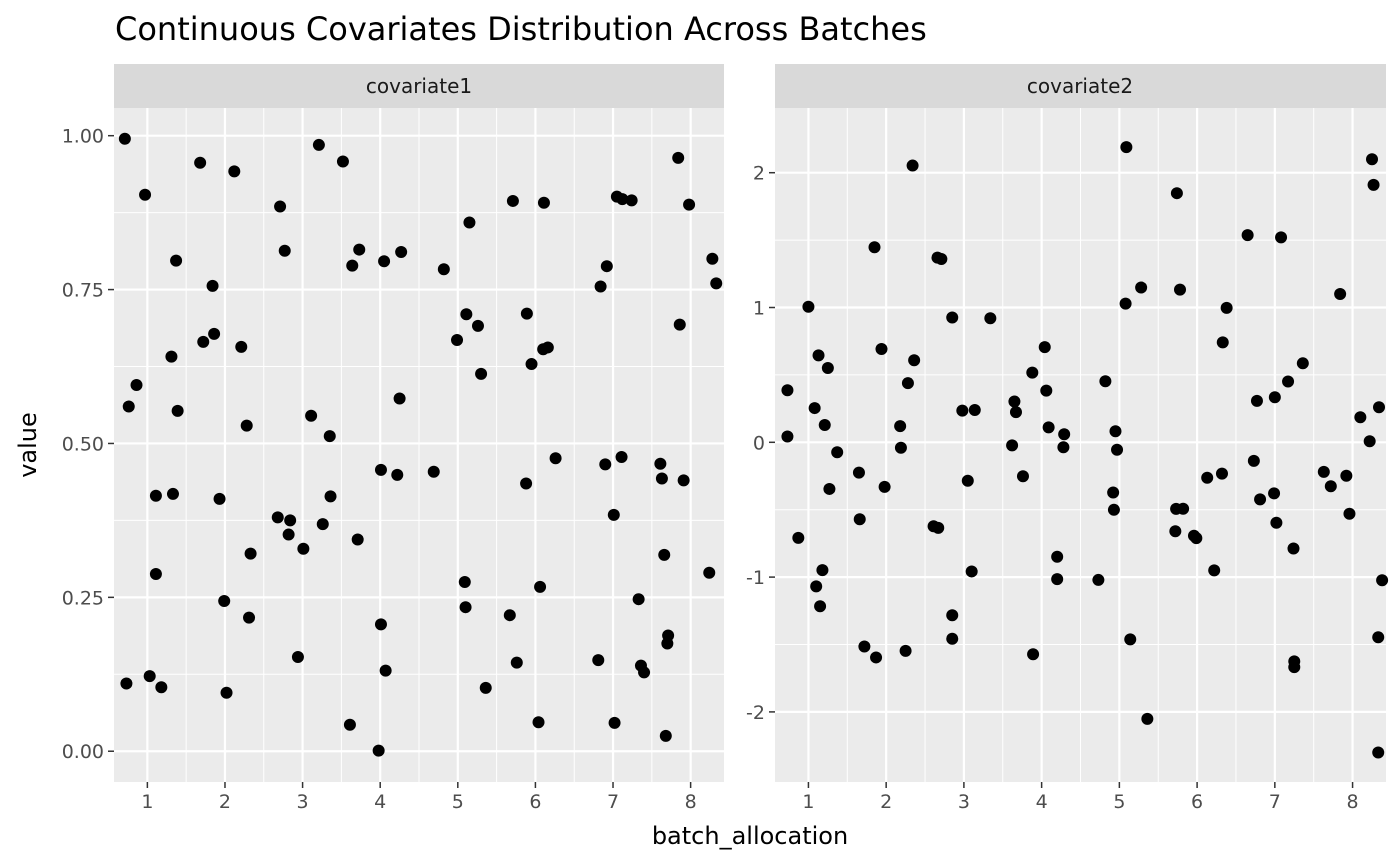 This screenshot has height=866, width=1400. Describe the element at coordinates (419, 86) in the screenshot. I see `strip-covariate1` at that location.